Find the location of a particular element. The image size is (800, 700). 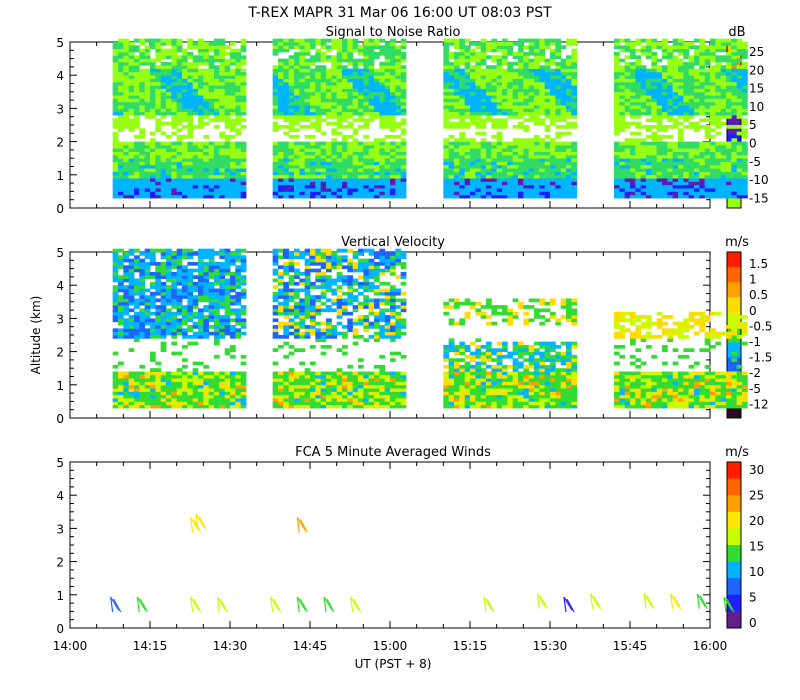

figure-title: T-REX MAPR 31 Mar 06 16:00 UT 08:03 PST is located at coordinates (399, 13).